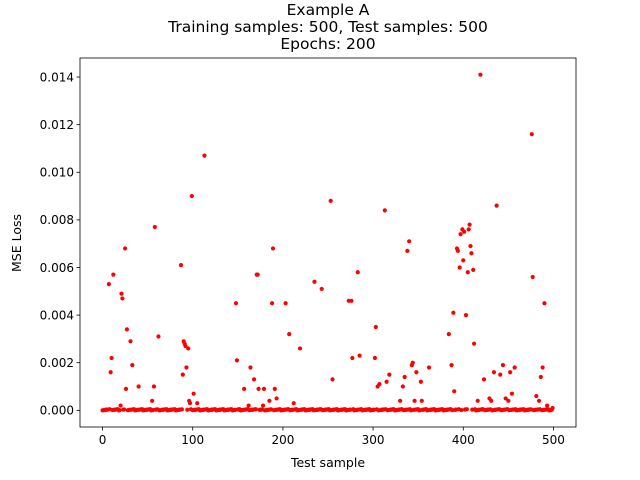 This screenshot has height=480, width=640. What do you see at coordinates (57, 315) in the screenshot?
I see `y-tick-label: 0.004` at bounding box center [57, 315].